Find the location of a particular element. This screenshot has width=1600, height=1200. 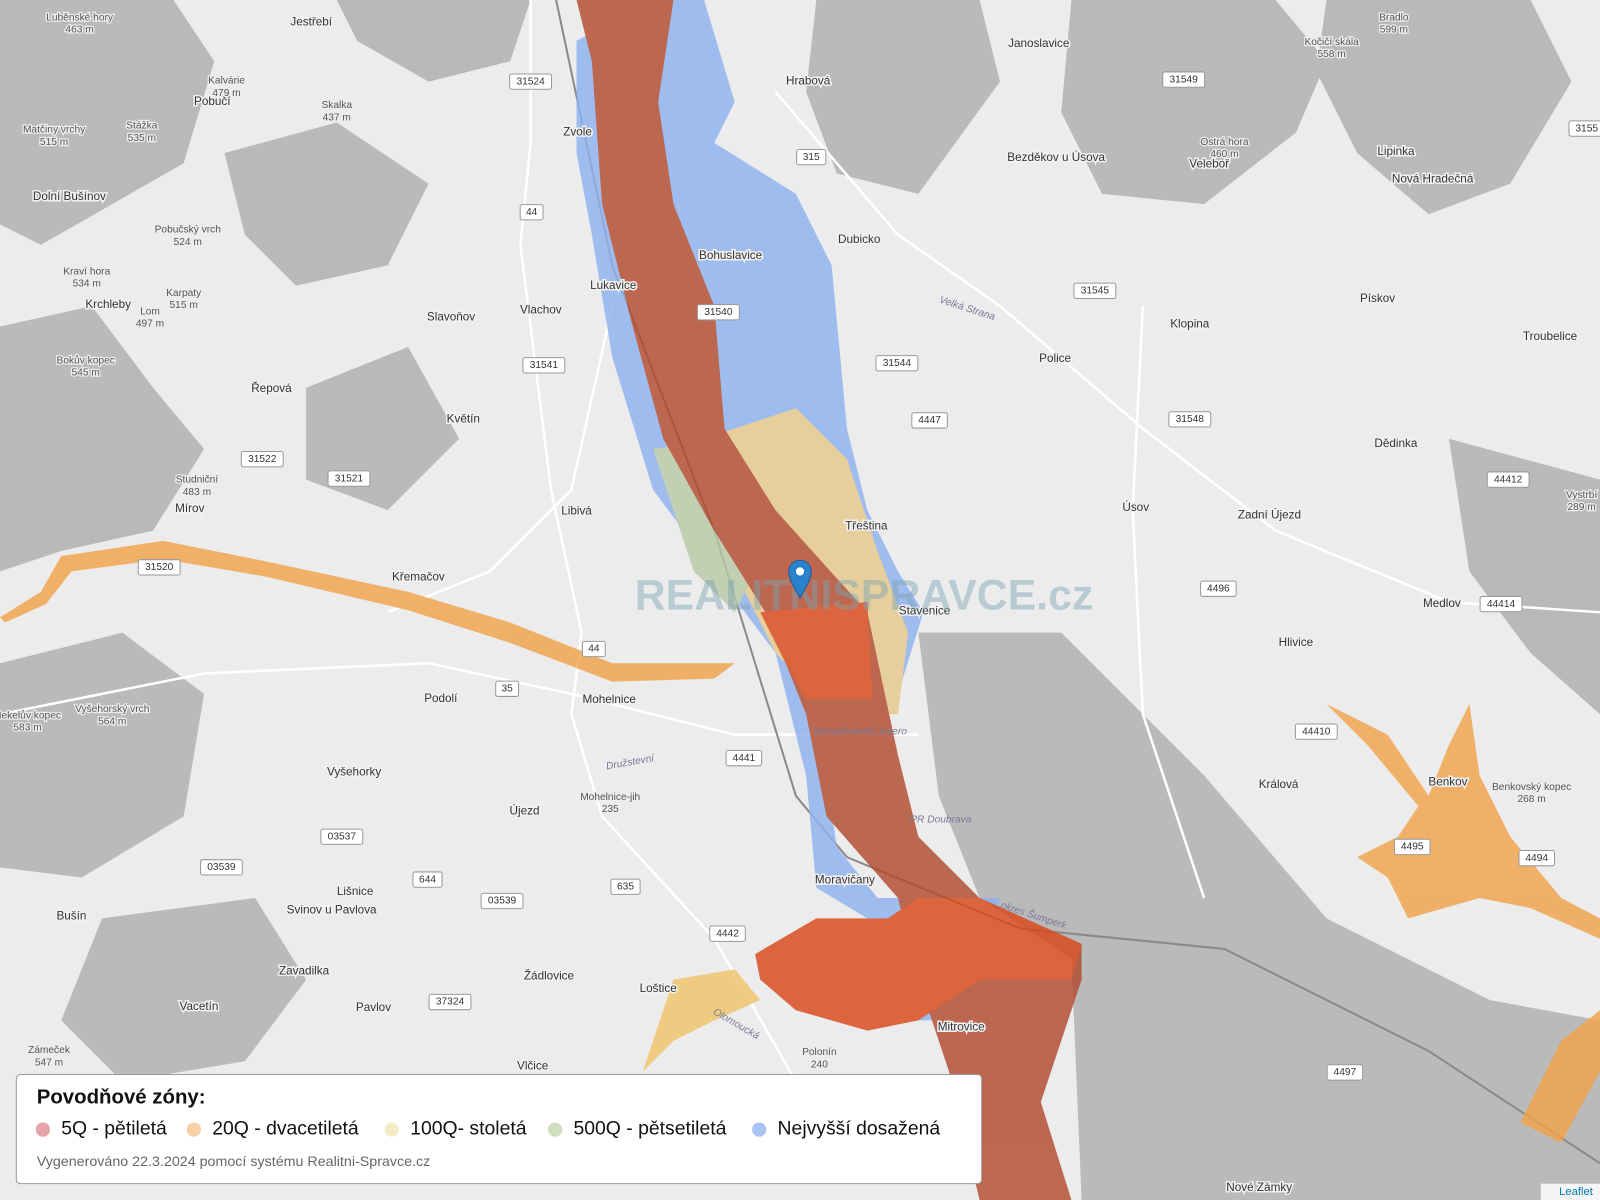

peak-name: Kočičí skála is located at coordinates (1331, 42).